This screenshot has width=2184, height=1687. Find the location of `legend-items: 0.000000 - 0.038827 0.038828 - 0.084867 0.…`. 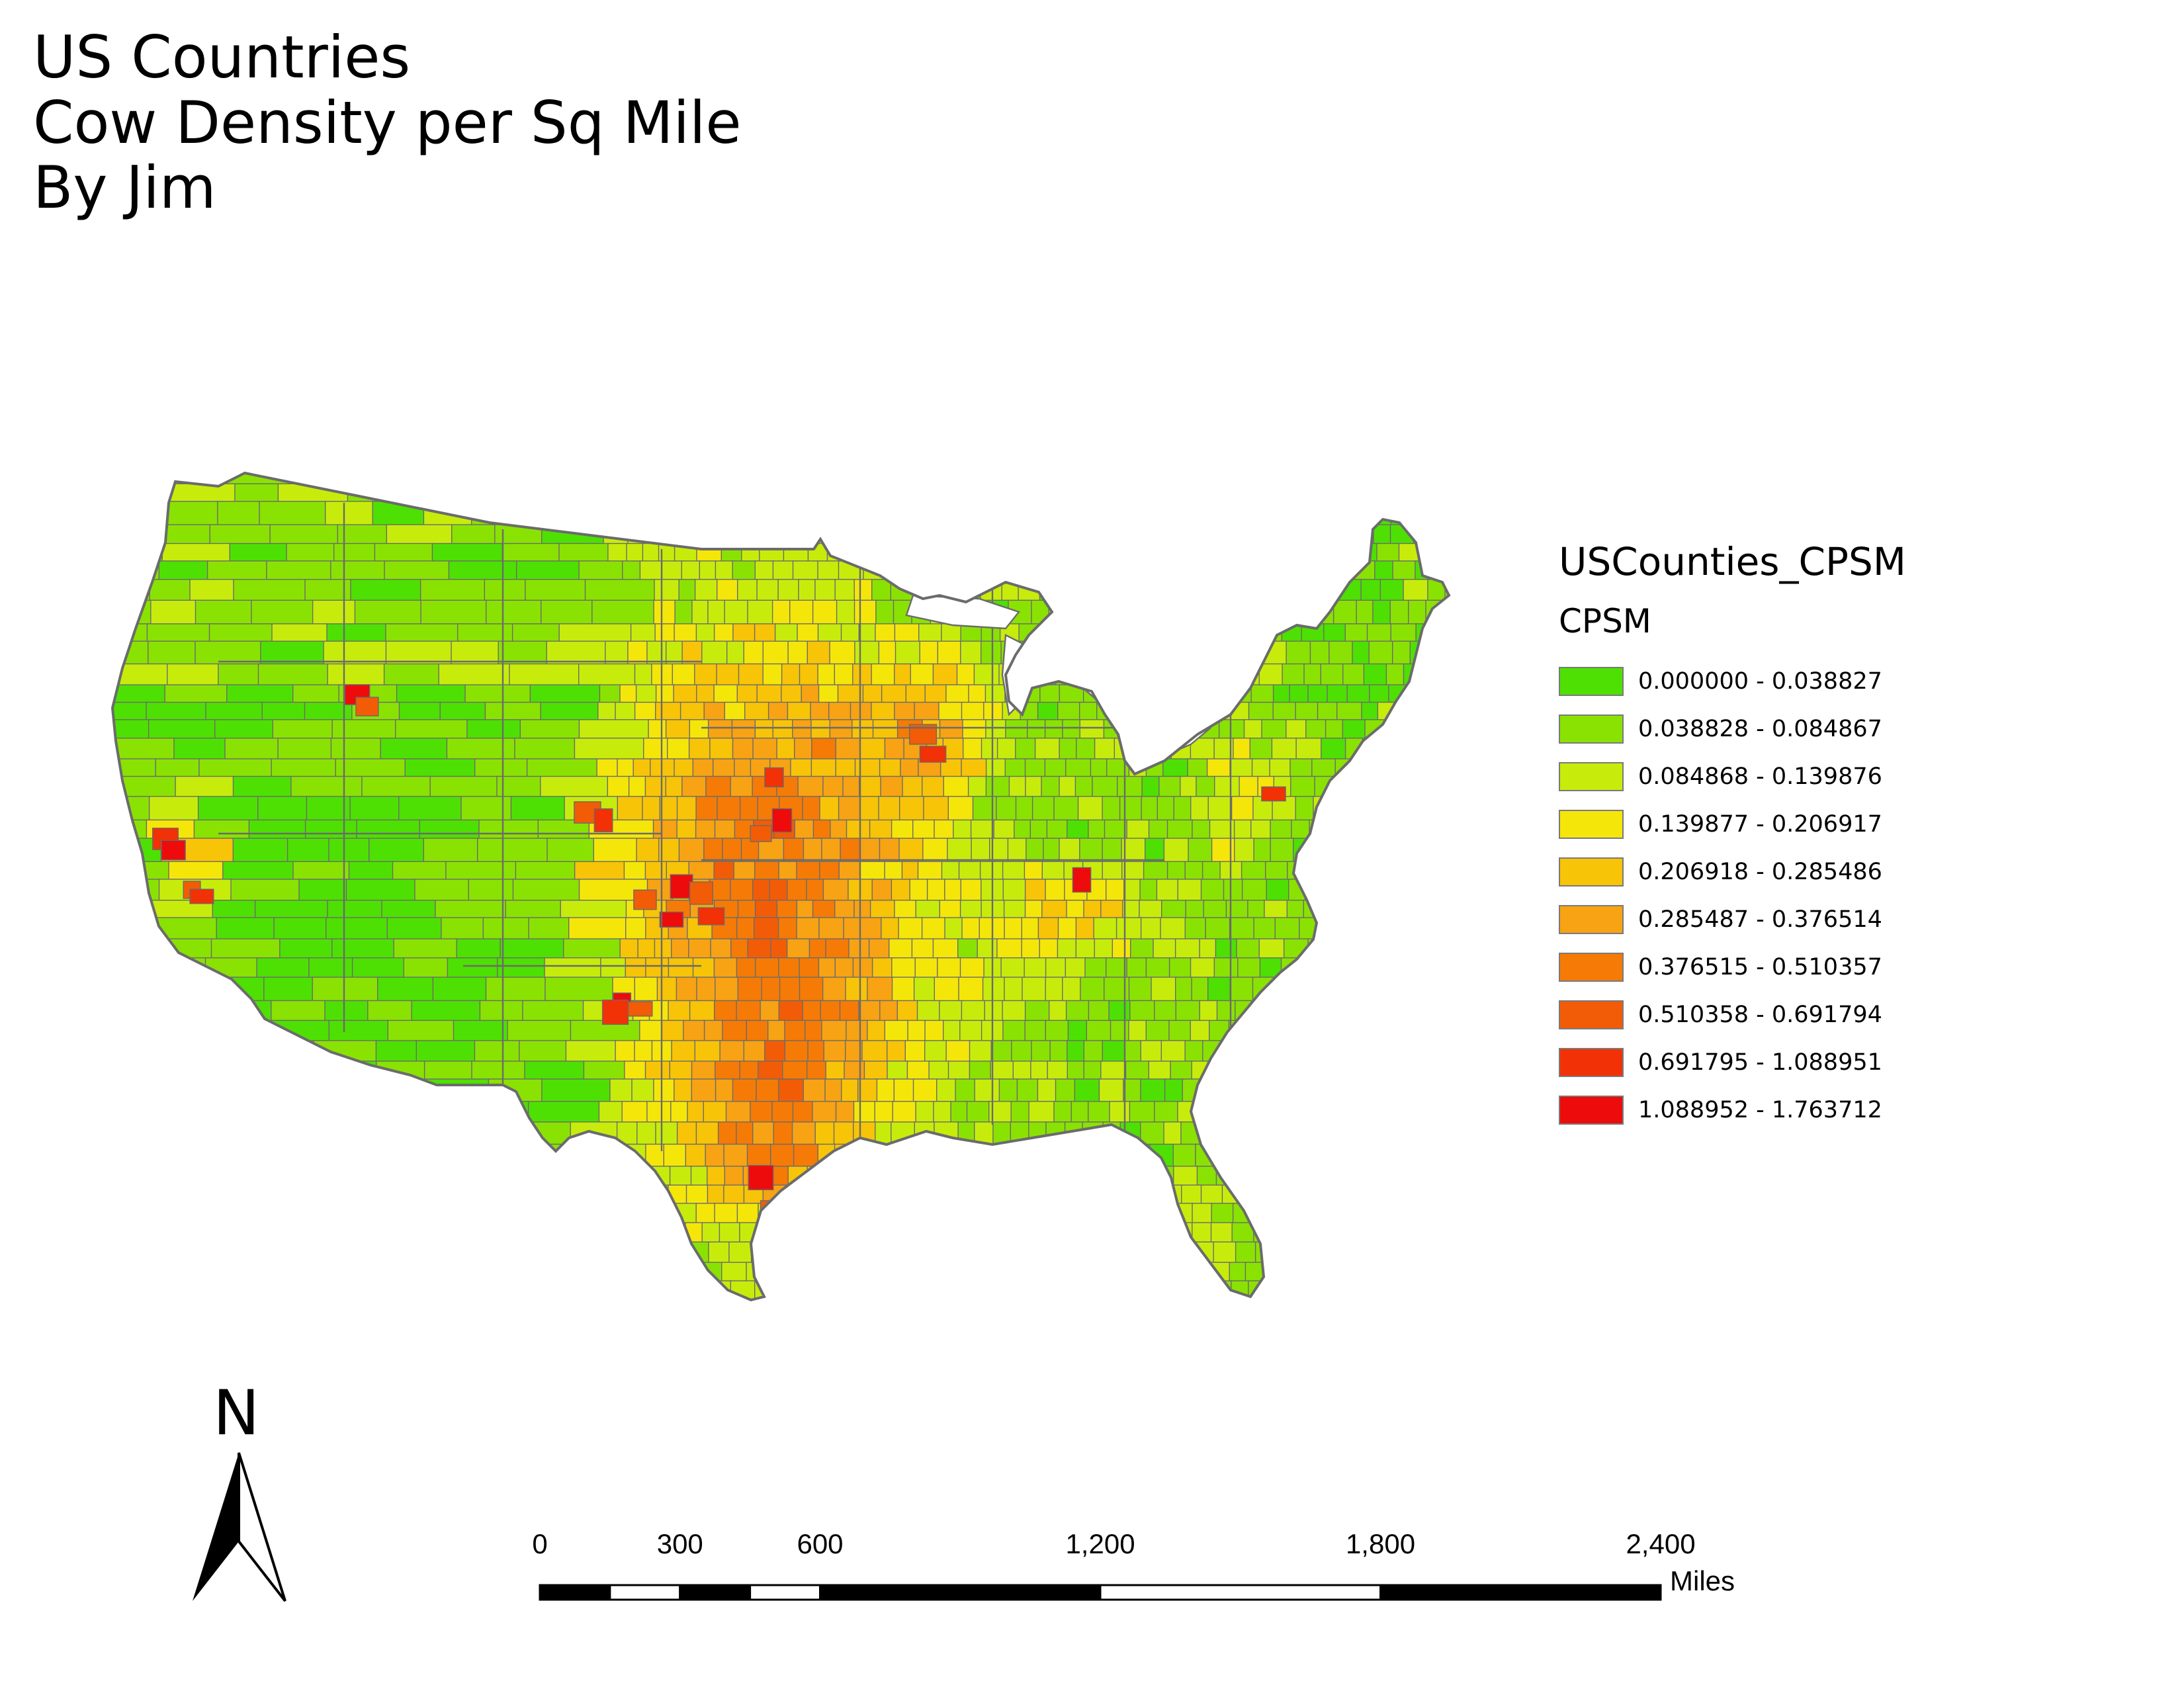

legend-items: 0.000000 - 0.038827 0.038828 - 0.084867 0.… is located at coordinates (1758, 896).